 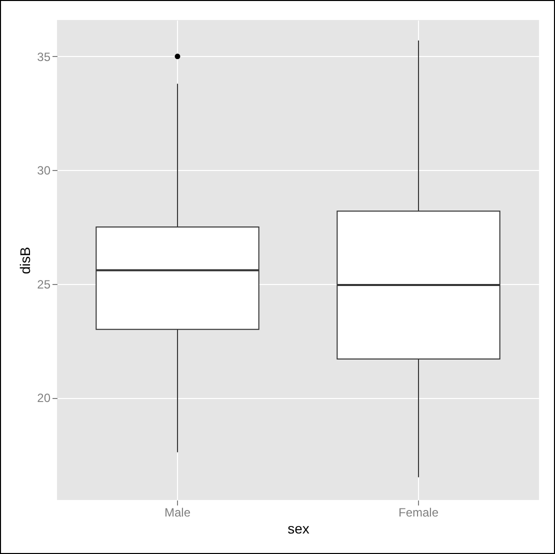 I want to click on y-tick-label: 35, so click(x=44, y=57).